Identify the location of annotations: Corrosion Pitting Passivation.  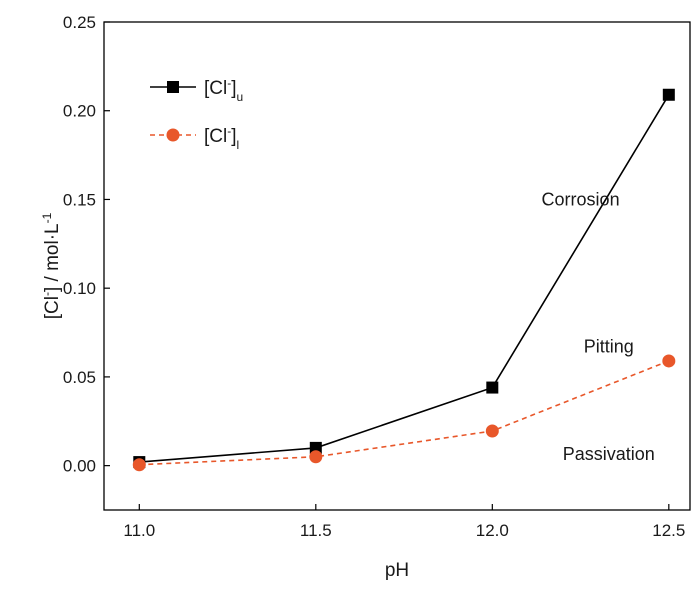
(598, 326).